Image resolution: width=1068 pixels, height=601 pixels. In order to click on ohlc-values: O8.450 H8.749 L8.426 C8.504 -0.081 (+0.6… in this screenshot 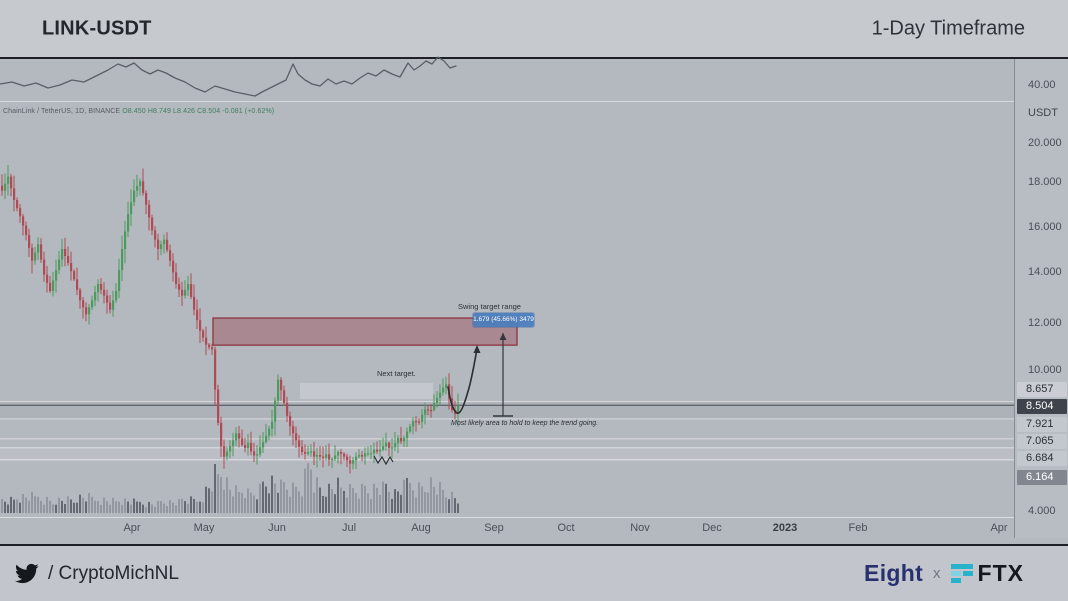, I will do `click(198, 111)`.